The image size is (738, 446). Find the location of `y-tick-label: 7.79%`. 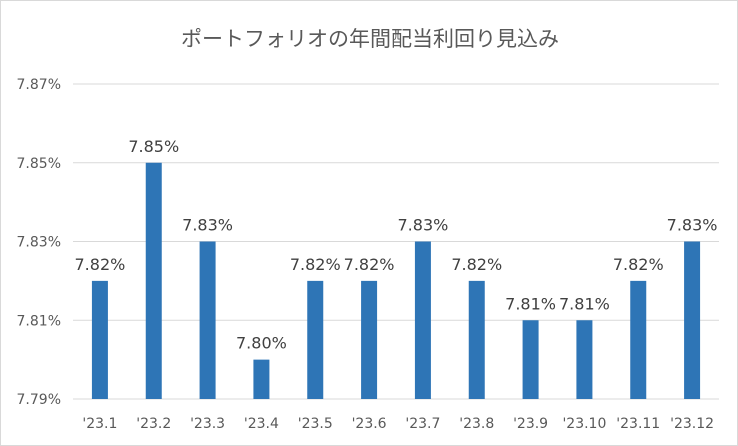

y-tick-label: 7.79% is located at coordinates (39, 400).